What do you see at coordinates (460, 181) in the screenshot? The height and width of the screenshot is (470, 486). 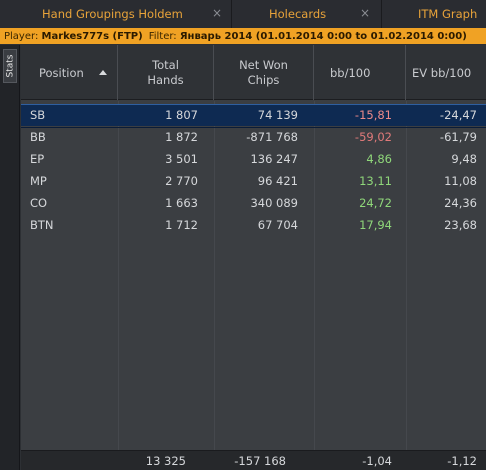 I see `cell-ev-bb100: 11,08` at bounding box center [460, 181].